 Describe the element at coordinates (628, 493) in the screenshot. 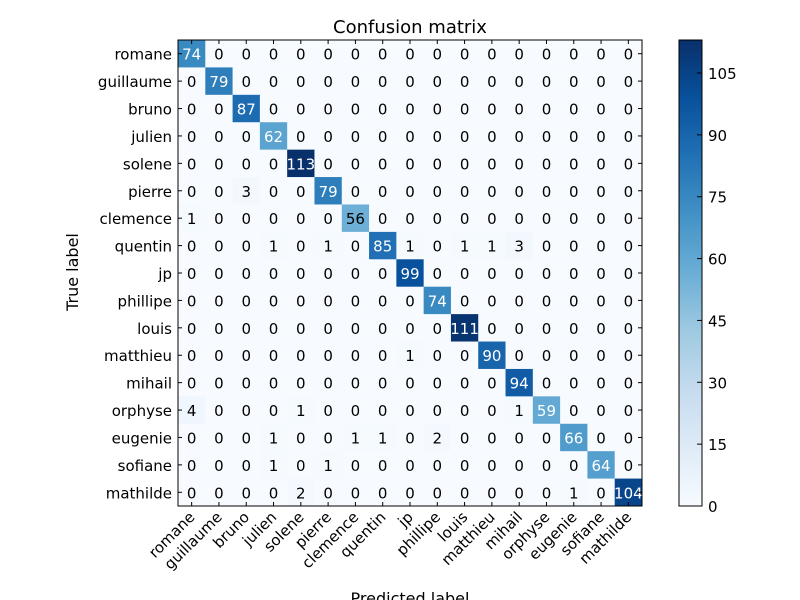

I see `cell-value-label: 104` at that location.